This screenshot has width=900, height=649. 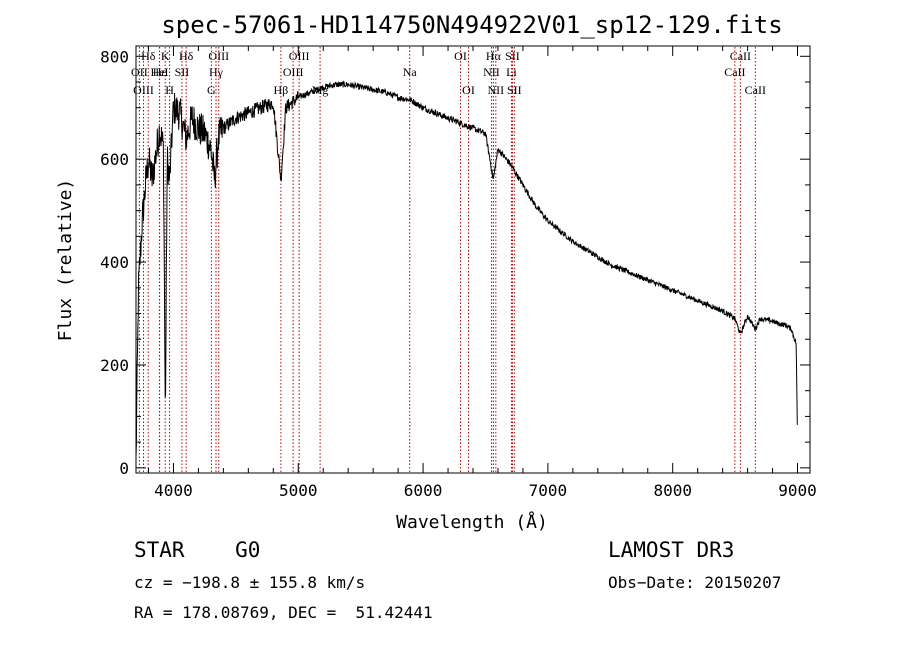 I want to click on redshift-text: cz = −198.8 ± 155.8 km/s, so click(x=250, y=582).